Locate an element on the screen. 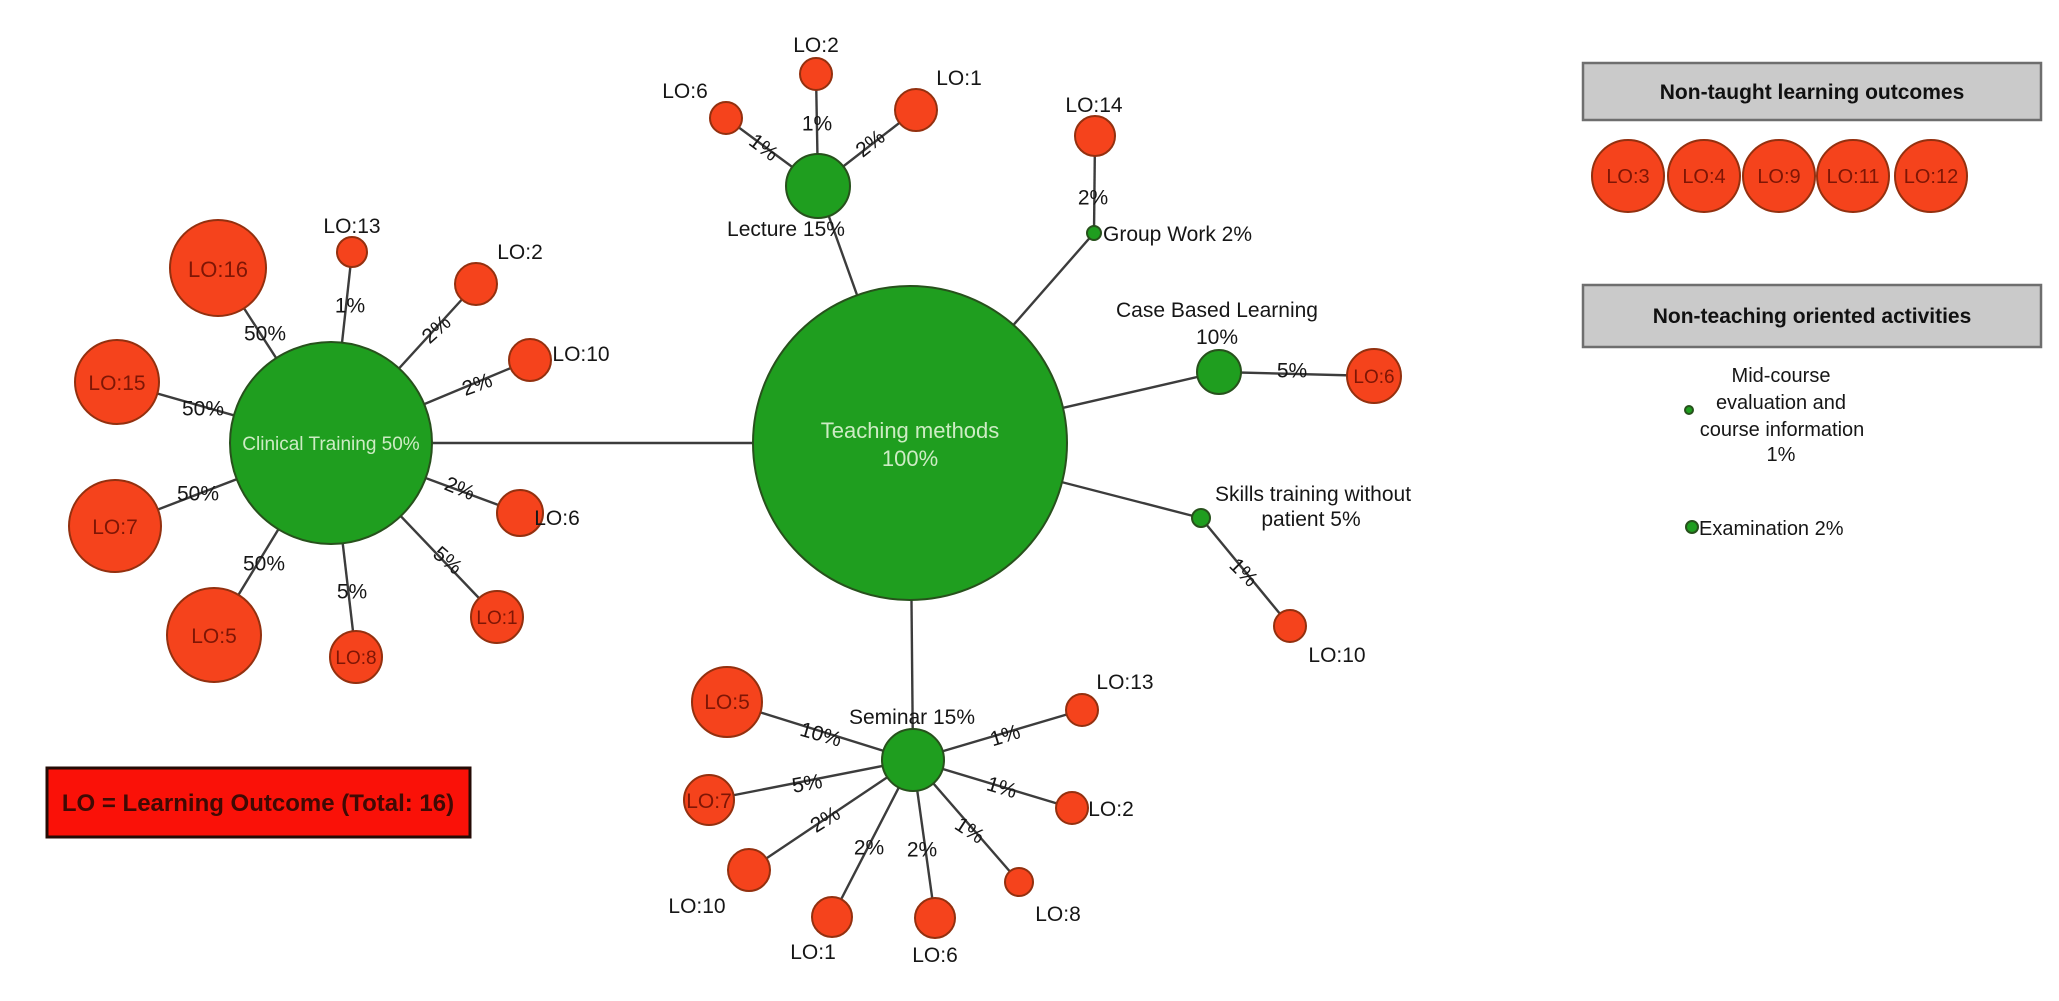 This screenshot has height=1001, width=2059. node-midcourse-dot is located at coordinates (1689, 410).